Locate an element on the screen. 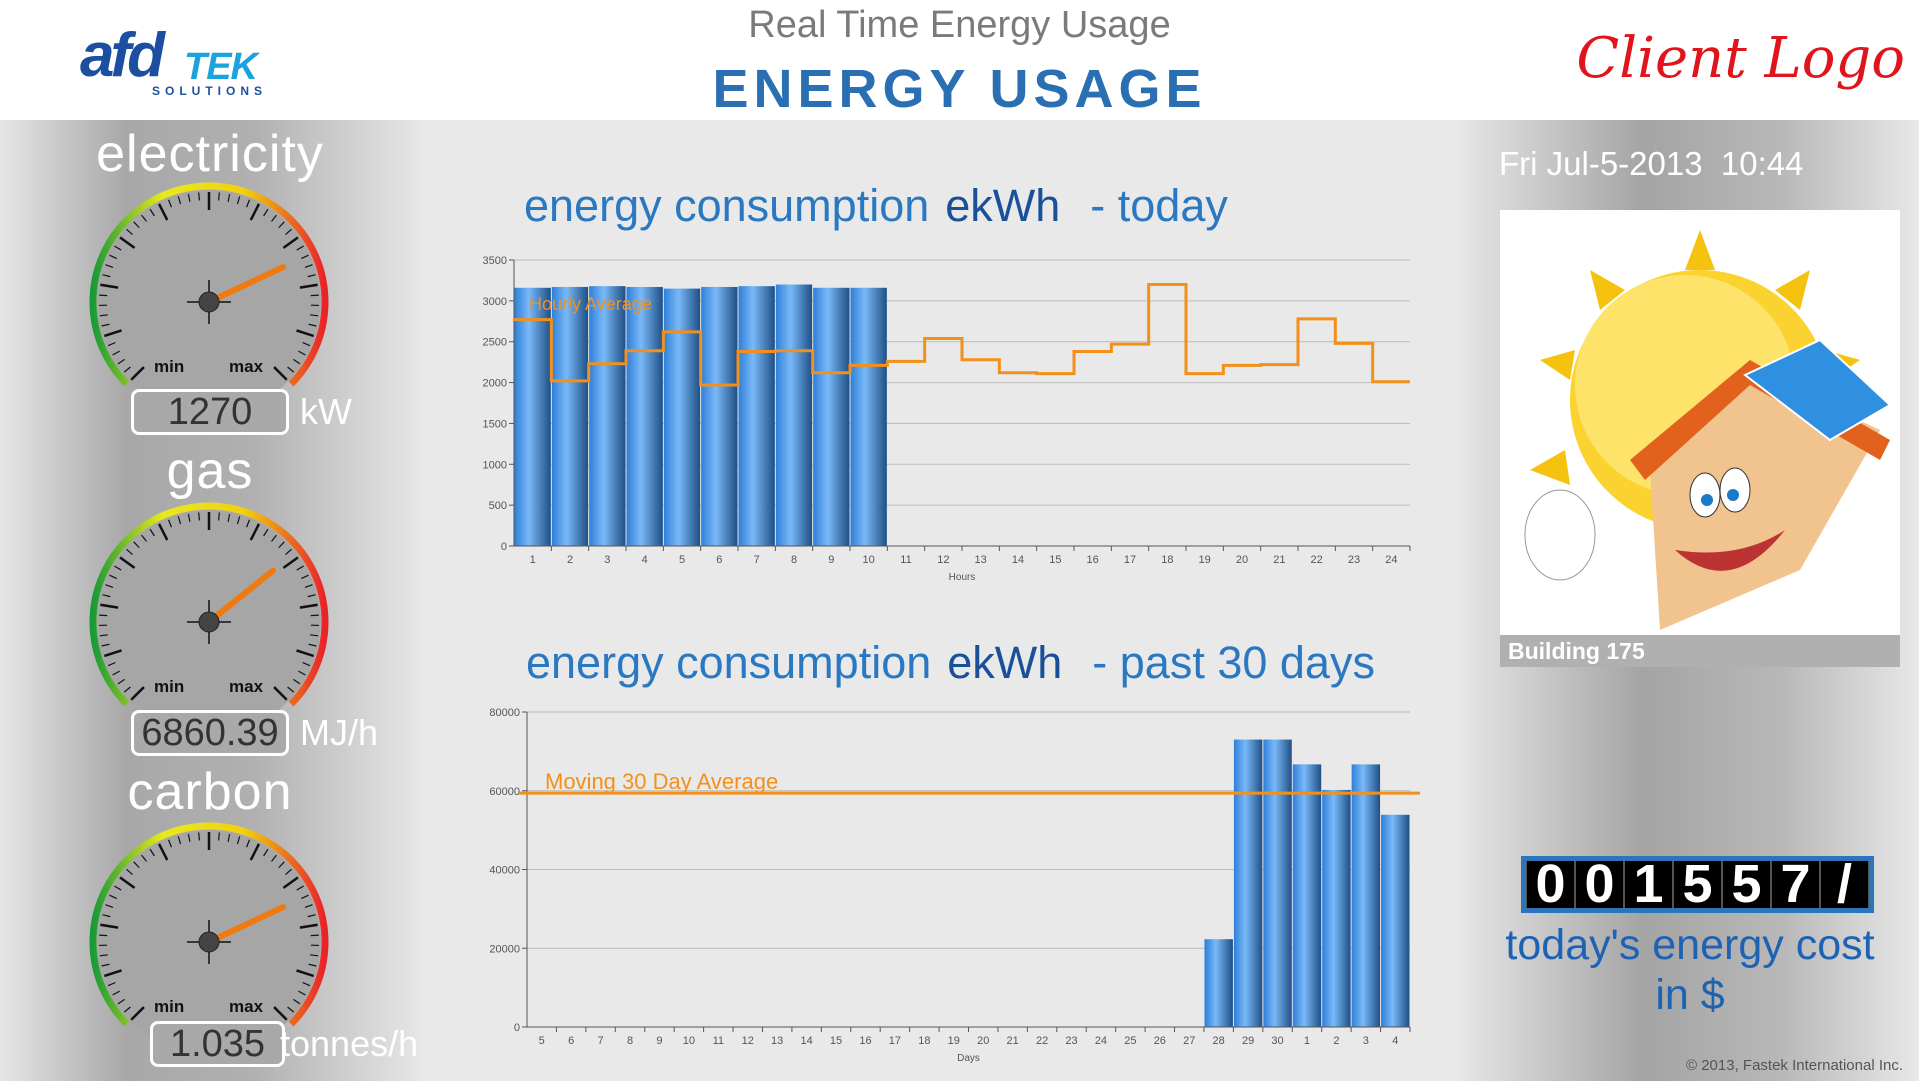  gauge-electricity: min max is located at coordinates (209, 298).